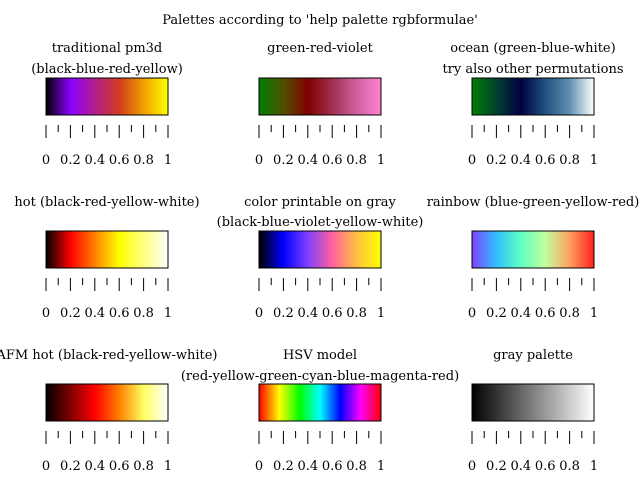 Image resolution: width=640 pixels, height=480 pixels. I want to click on palette-title: green-red-violet, so click(320, 48).